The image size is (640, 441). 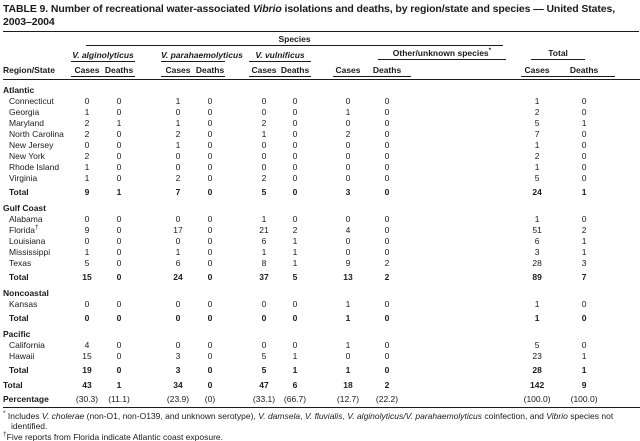 I want to click on row-label: Total, so click(x=19, y=317).